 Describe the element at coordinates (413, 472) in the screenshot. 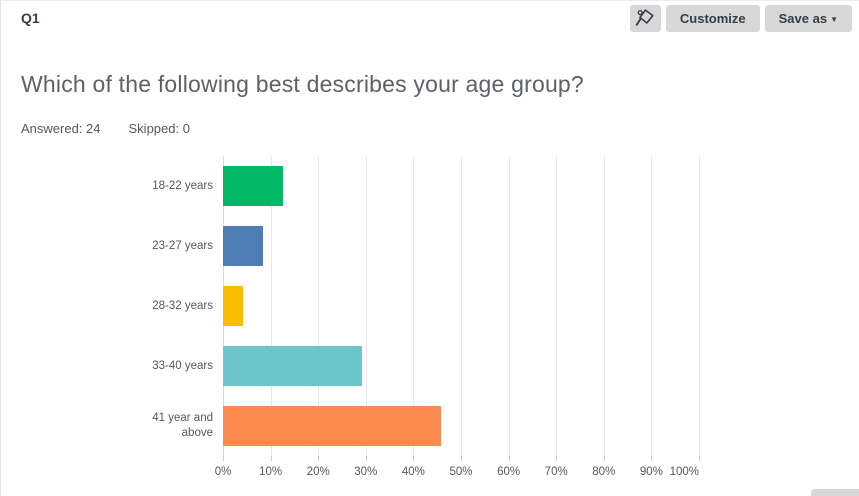

I see `axis-tick-label: 40%` at that location.